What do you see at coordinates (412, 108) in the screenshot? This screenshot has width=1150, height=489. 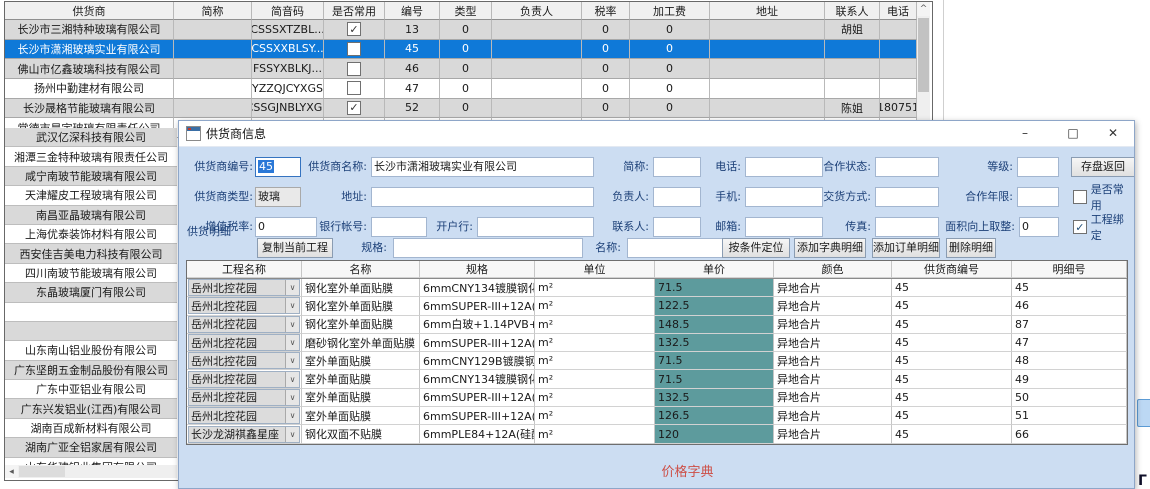 I see `grid-cell: 52` at bounding box center [412, 108].